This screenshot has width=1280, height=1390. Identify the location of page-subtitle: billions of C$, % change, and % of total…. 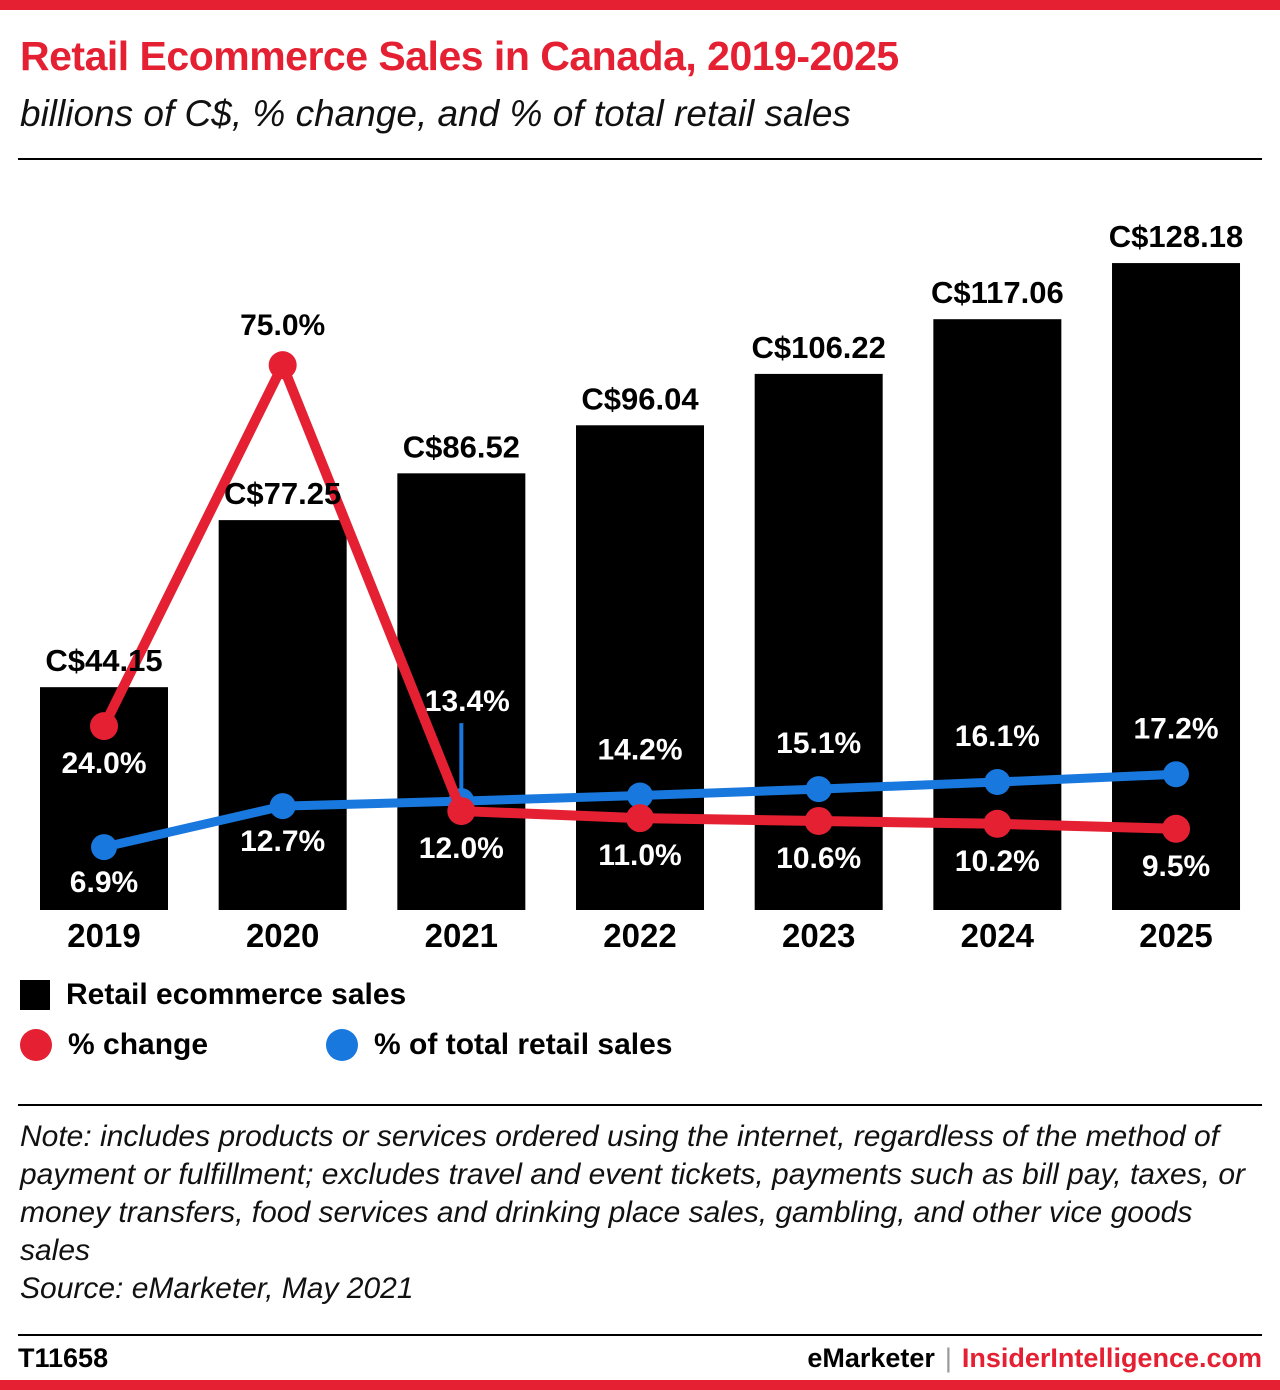
(435, 114).